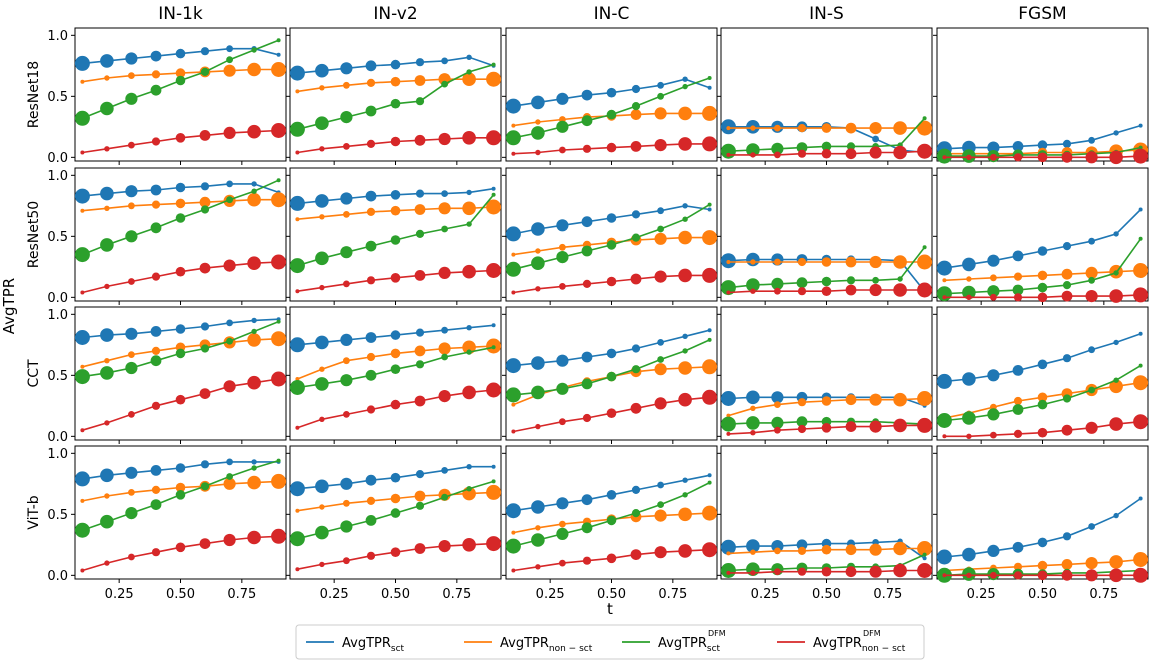  What do you see at coordinates (334, 594) in the screenshot?
I see `xtick-label-1-0: 0.25` at bounding box center [334, 594].